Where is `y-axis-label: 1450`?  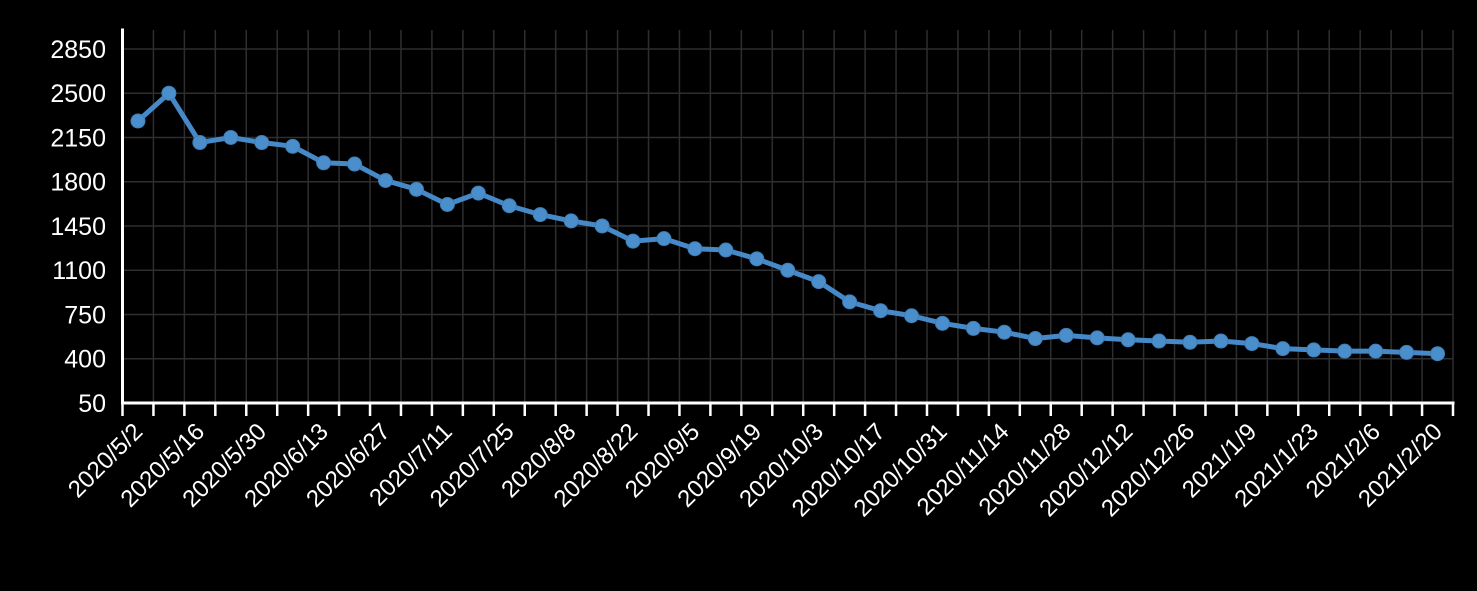
y-axis-label: 1450 is located at coordinates (78, 227).